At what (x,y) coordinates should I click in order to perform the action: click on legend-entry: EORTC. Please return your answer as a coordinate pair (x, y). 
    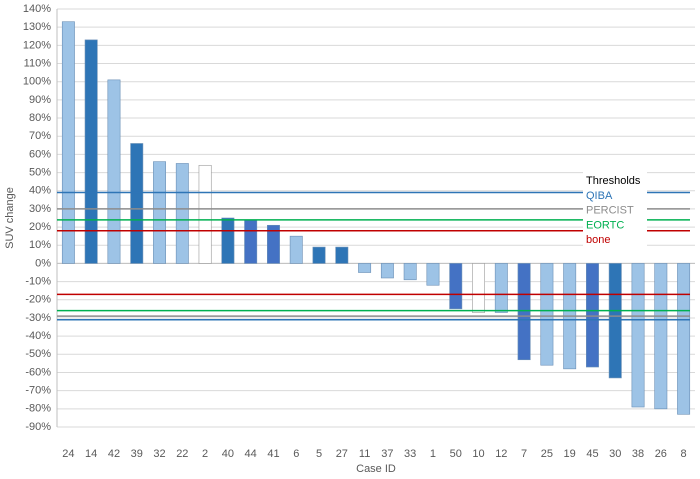
    Looking at the image, I should click on (605, 225).